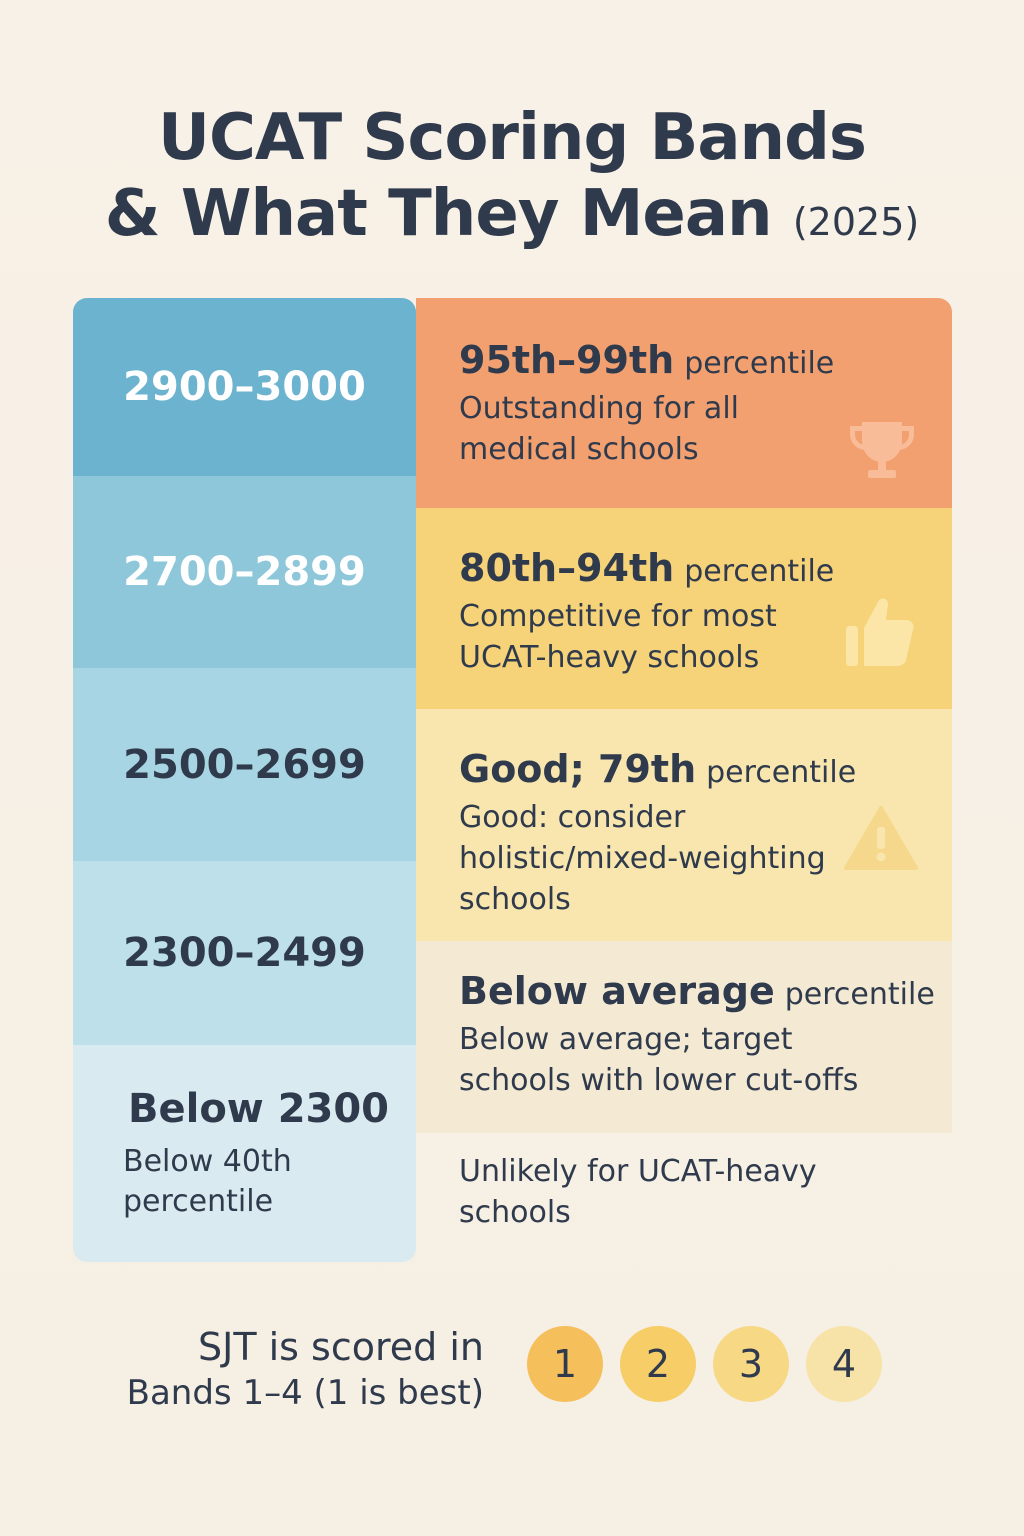  Describe the element at coordinates (512, 138) in the screenshot. I see `title-line-1: UCAT Scoring Bands` at that location.